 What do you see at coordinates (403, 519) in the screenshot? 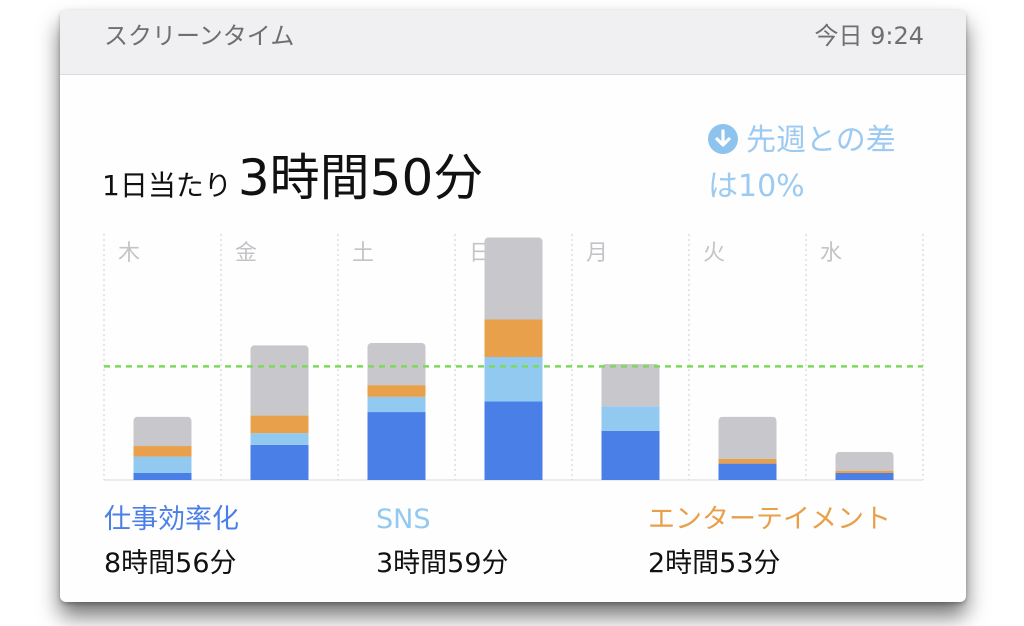
I see `legend-sns-name: SNS` at bounding box center [403, 519].